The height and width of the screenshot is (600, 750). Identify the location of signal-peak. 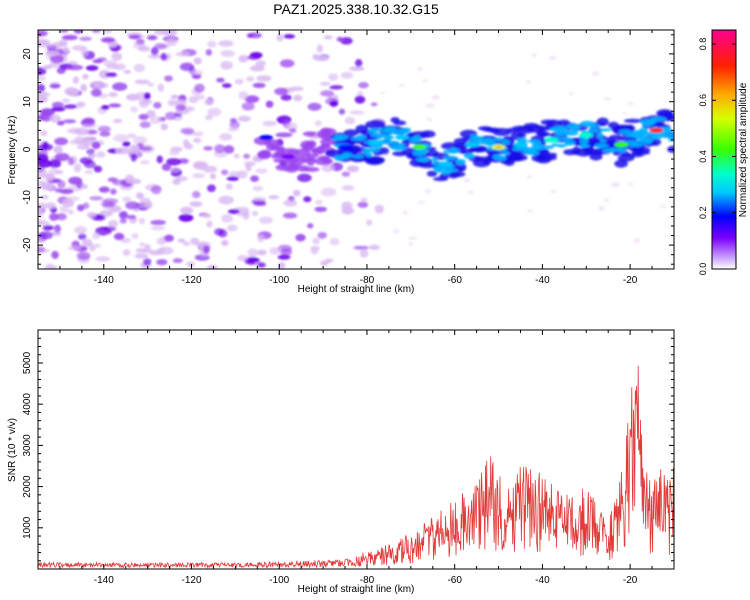
(288, 157).